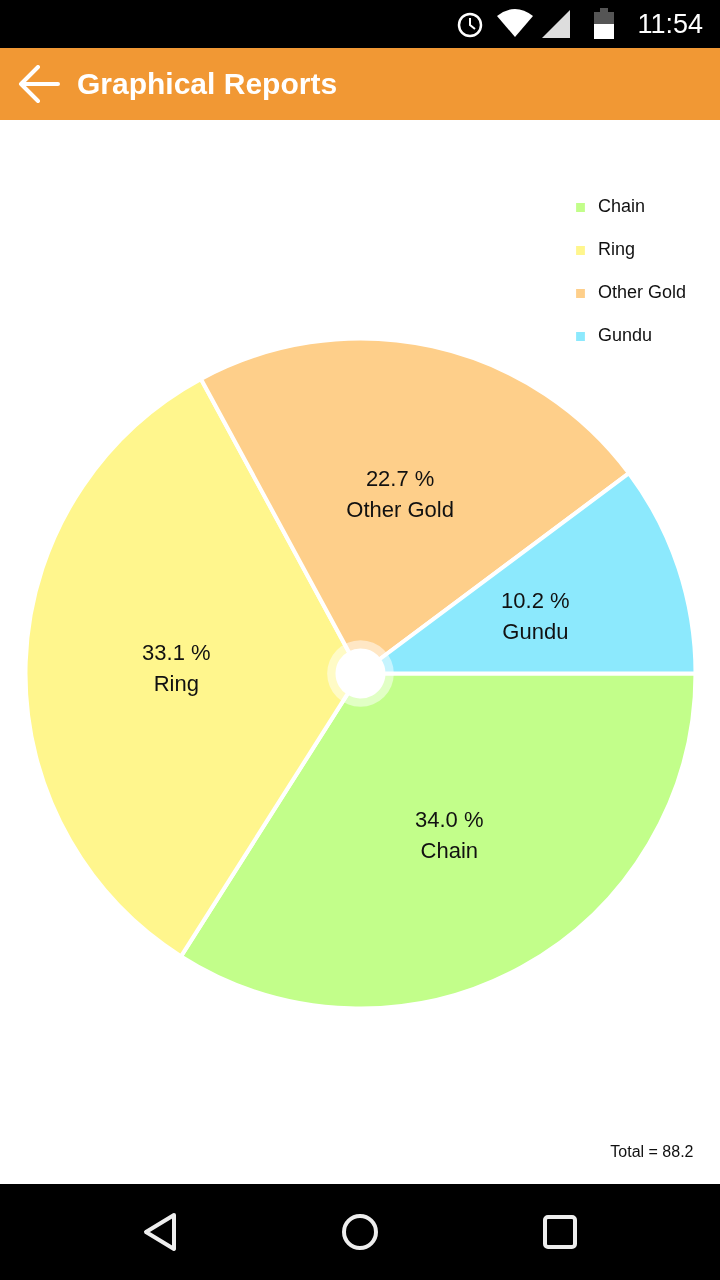  I want to click on data-label: 34.0 %, so click(449, 820).